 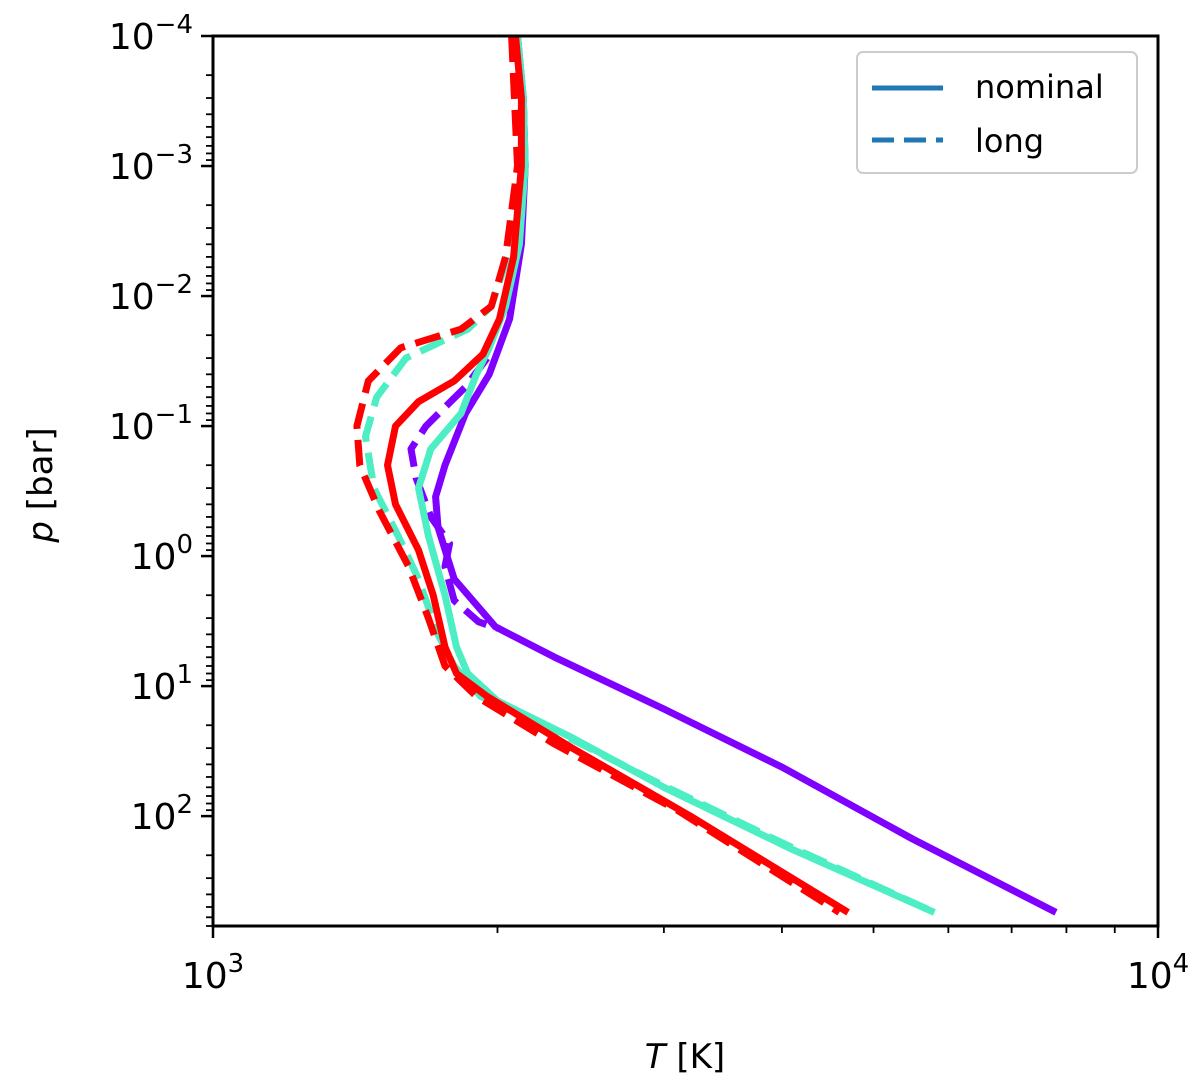 What do you see at coordinates (151, 34) in the screenshot?
I see `y-tick-label-0: 10⁻⁴` at bounding box center [151, 34].